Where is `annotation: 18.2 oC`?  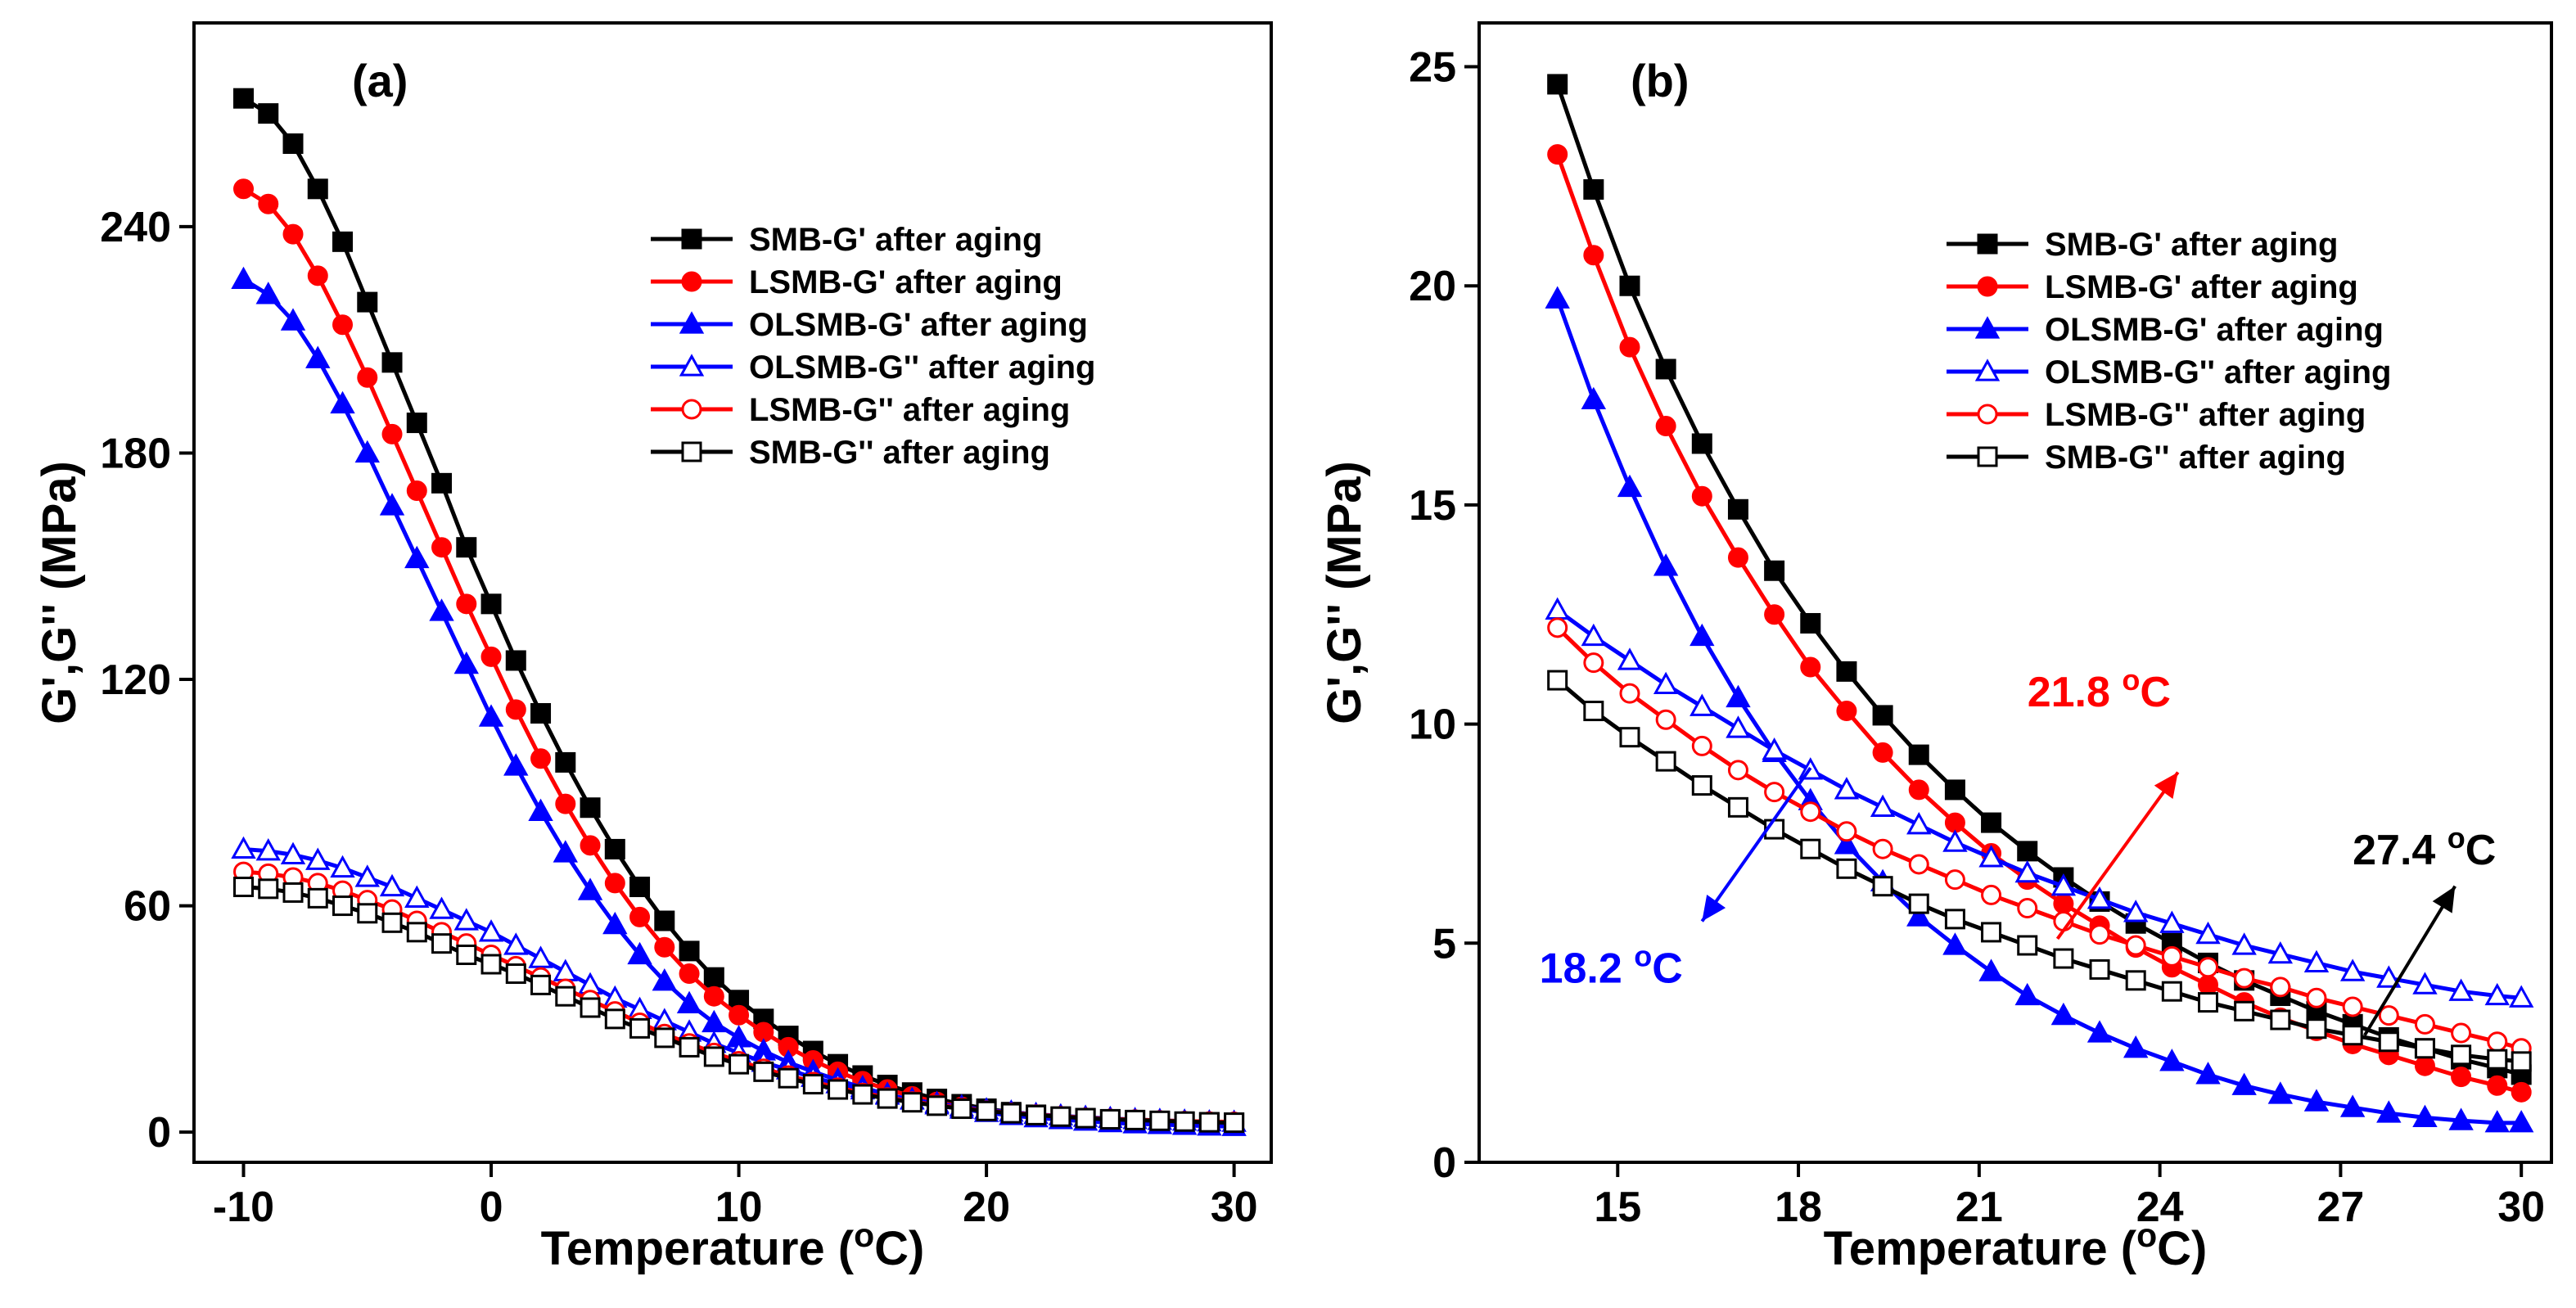
annotation: 18.2 oC is located at coordinates (1676, 879).